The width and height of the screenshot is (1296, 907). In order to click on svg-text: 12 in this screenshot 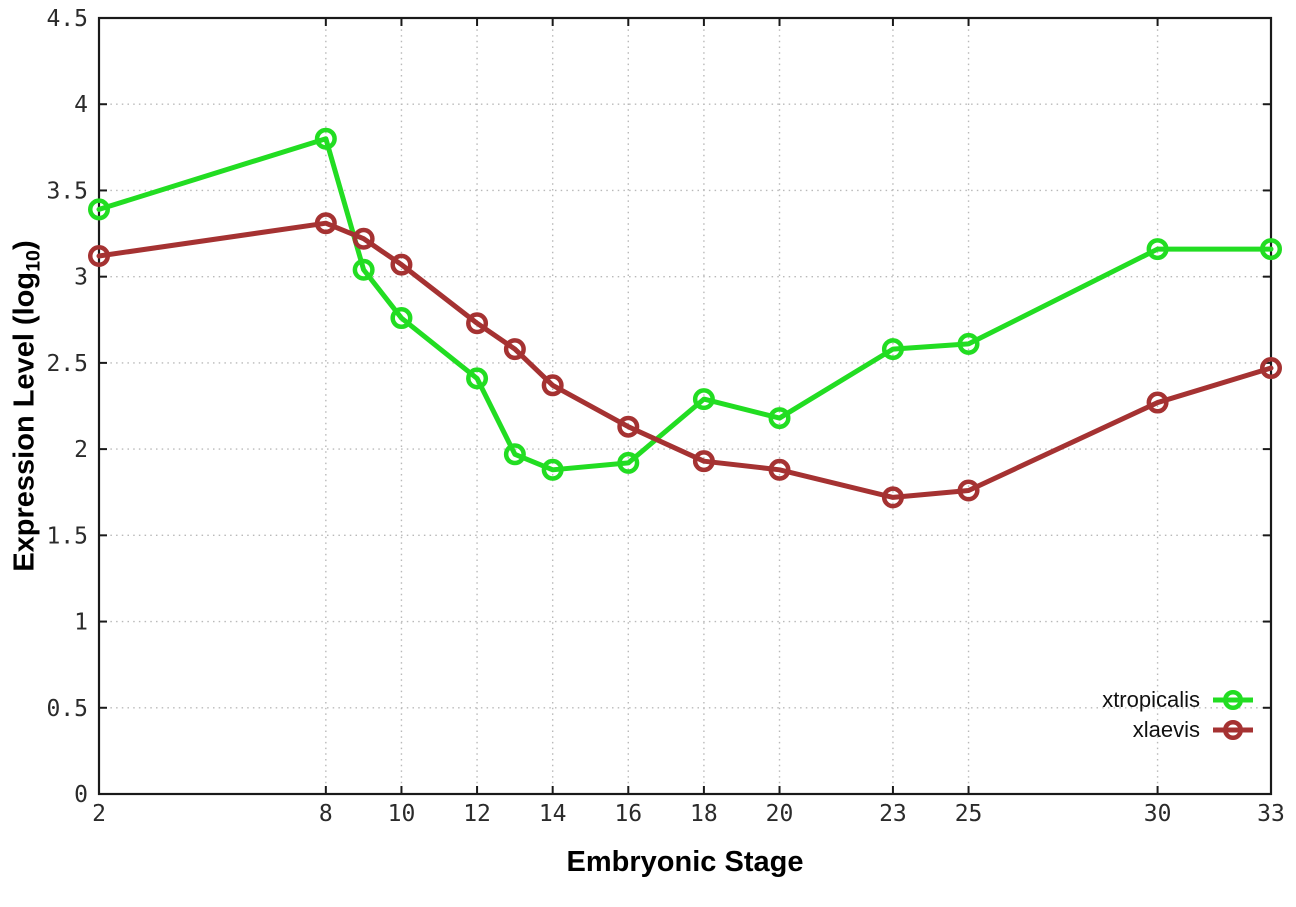, I will do `click(477, 814)`.